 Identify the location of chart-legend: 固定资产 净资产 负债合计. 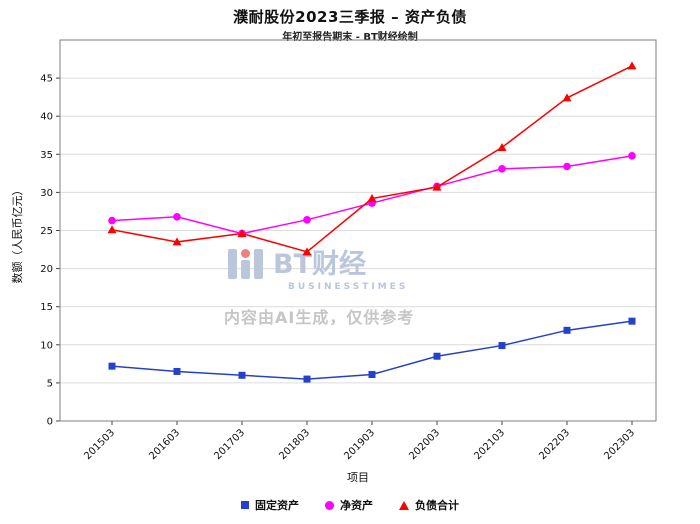
(350, 505).